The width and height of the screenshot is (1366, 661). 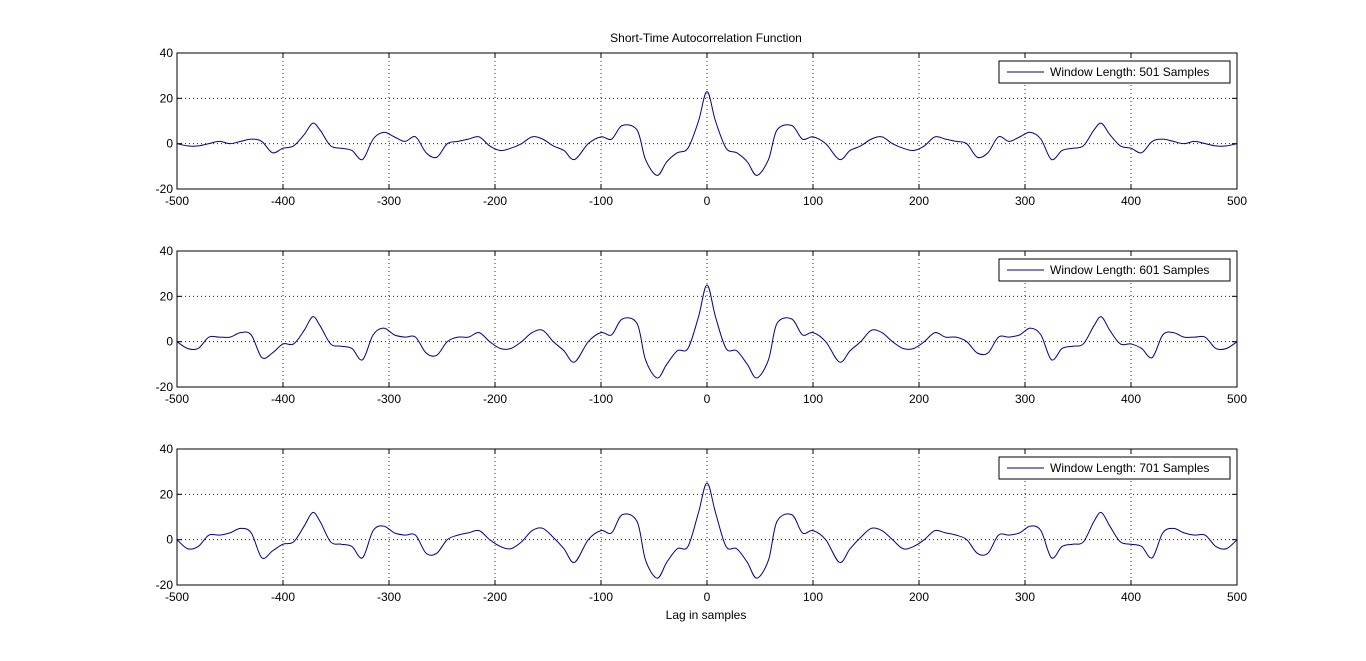 I want to click on x-axis-label: Lag in samples, so click(x=706, y=615).